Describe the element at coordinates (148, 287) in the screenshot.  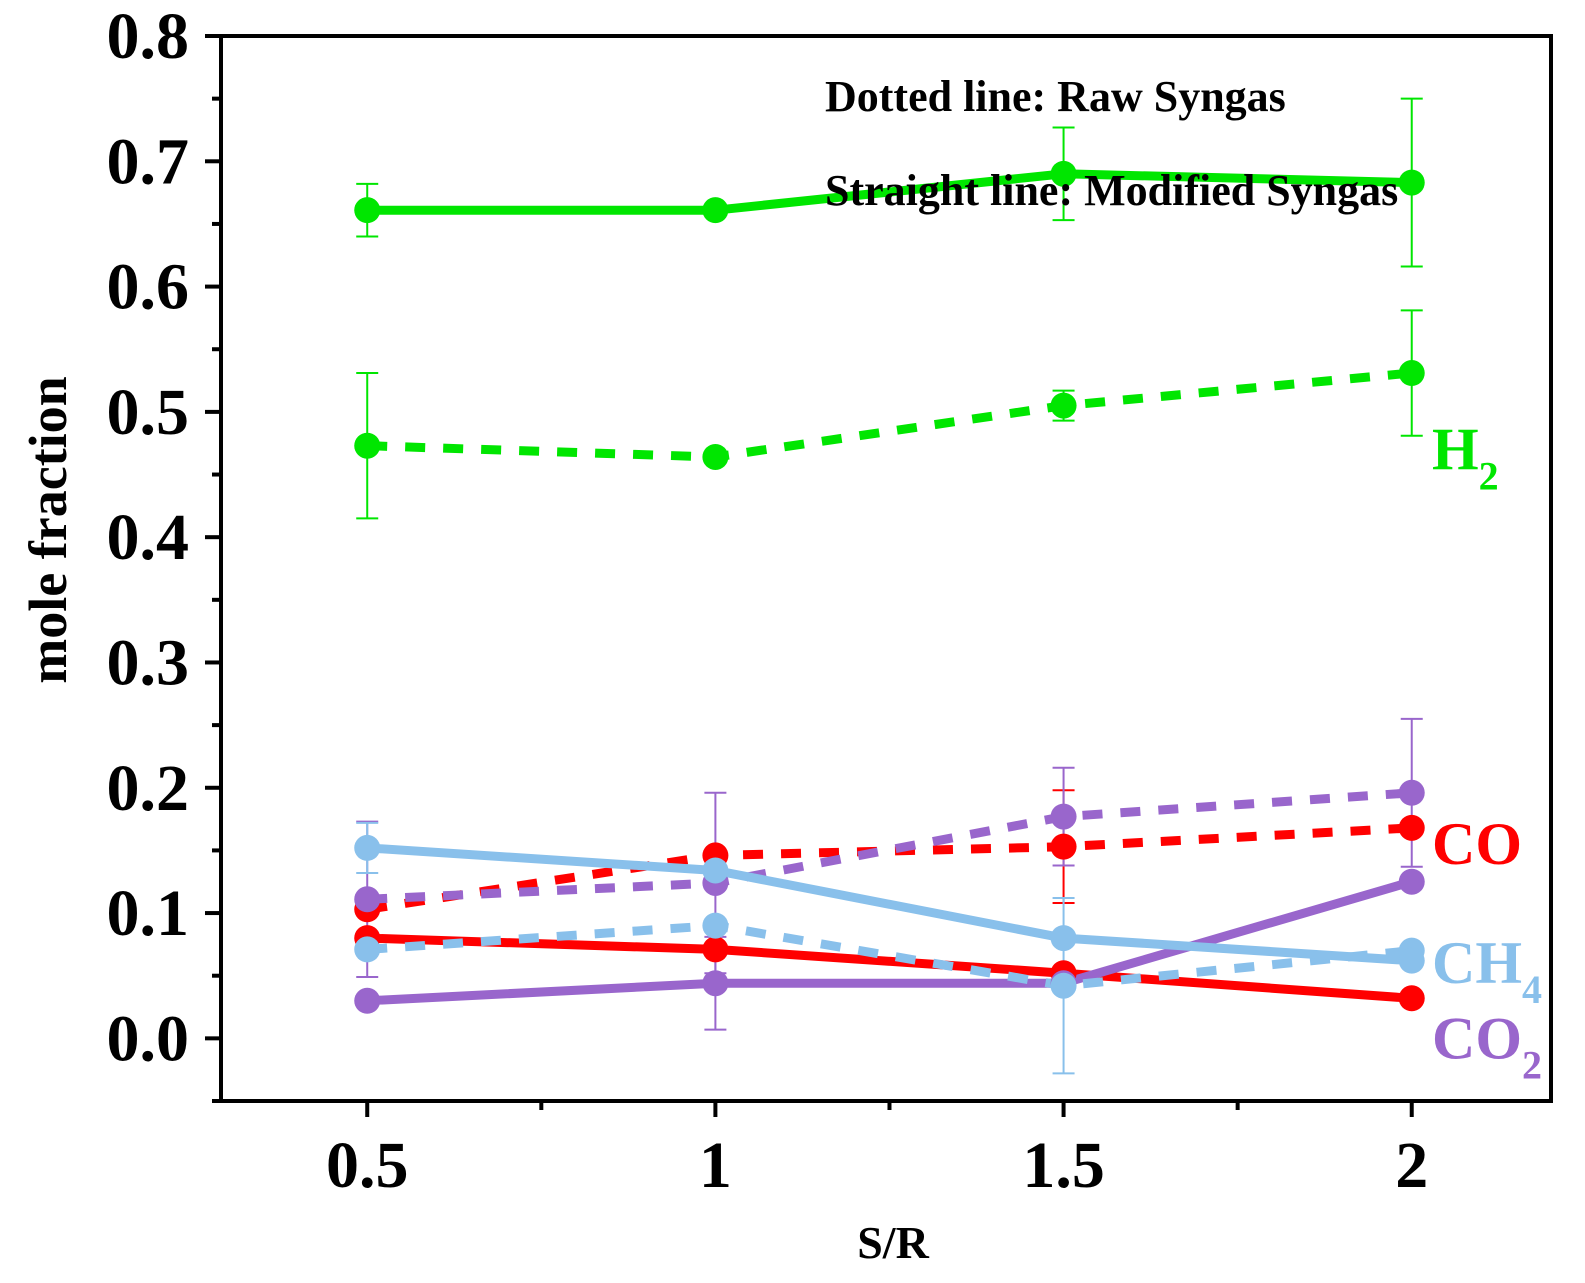
I see `y-tick-label: 0.6` at that location.